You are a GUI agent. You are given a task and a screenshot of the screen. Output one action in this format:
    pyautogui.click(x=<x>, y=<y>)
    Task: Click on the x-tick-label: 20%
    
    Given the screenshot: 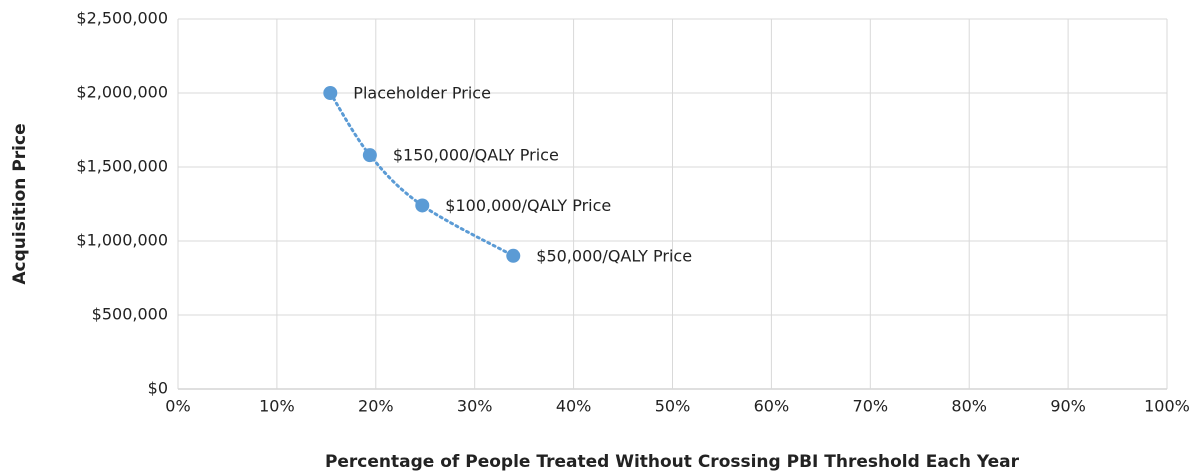 What is the action you would take?
    pyautogui.click(x=376, y=406)
    